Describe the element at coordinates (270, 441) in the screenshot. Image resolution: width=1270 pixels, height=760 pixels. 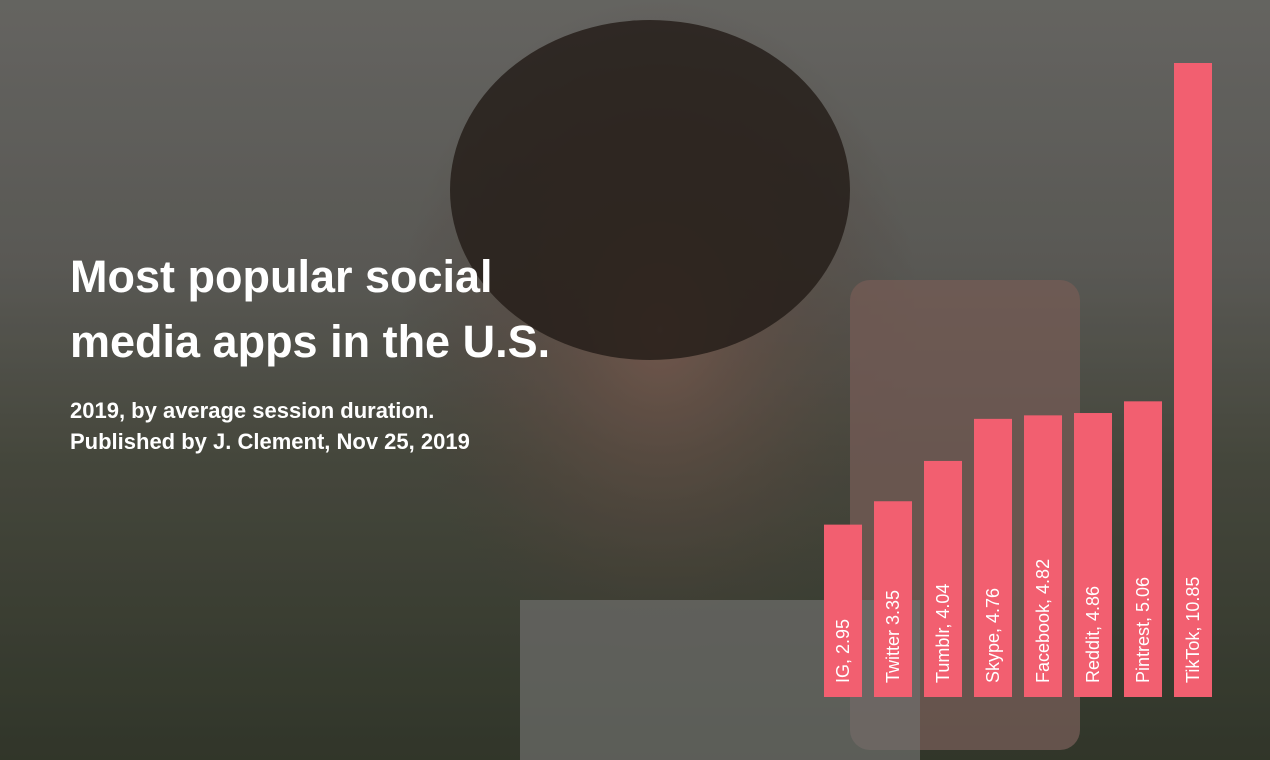
I see `chart-source: Published by J. Clement, Nov 25, 2019` at that location.